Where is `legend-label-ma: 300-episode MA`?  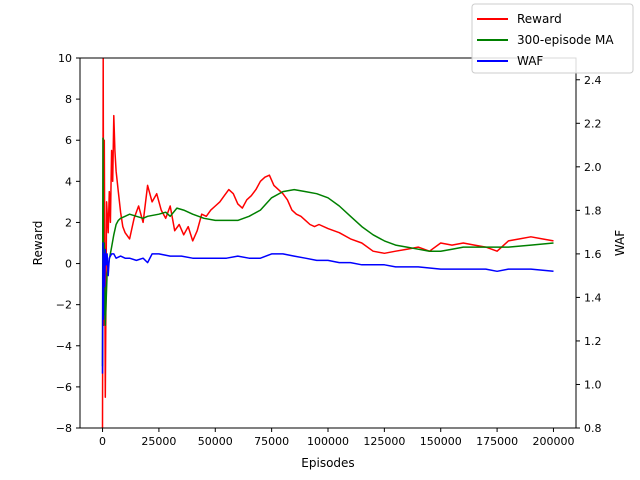 legend-label-ma: 300-episode MA is located at coordinates (565, 40).